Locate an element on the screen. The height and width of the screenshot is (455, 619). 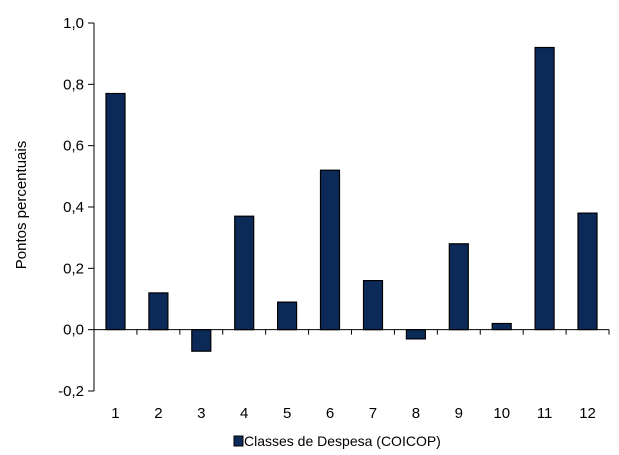
x-tick-label: 8 is located at coordinates (416, 413).